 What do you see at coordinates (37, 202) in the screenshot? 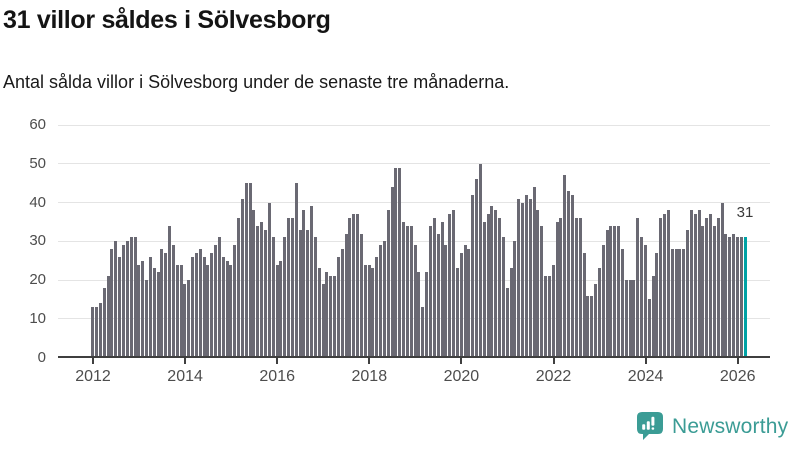
I see `y-axis-label: 40` at bounding box center [37, 202].